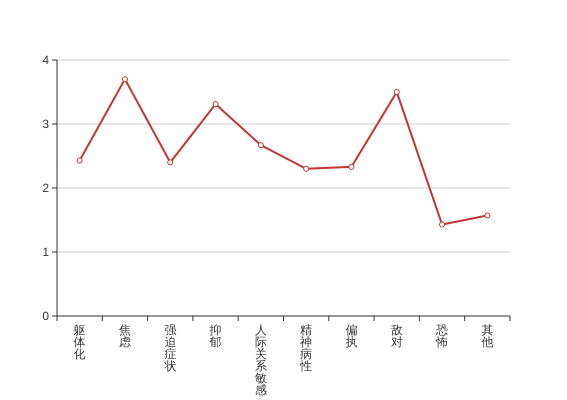 The image size is (567, 400). I want to click on y-tick-label: 2, so click(46, 188).